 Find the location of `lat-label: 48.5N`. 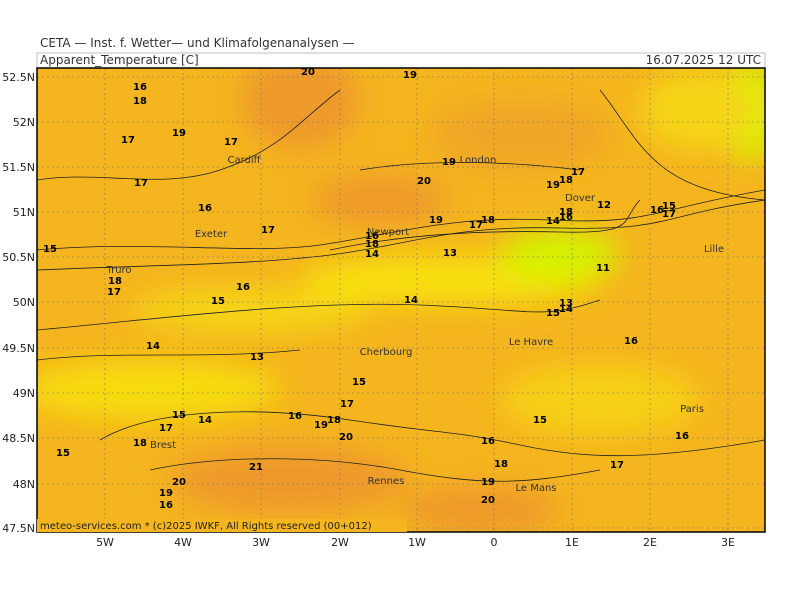

lat-label: 48.5N is located at coordinates (18, 438).